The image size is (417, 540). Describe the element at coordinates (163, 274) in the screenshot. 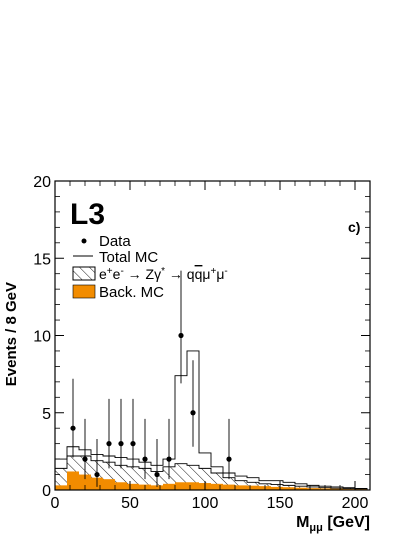

I see `legend-signal-label: e+e- → Zγ* → qqμ+μ-` at that location.